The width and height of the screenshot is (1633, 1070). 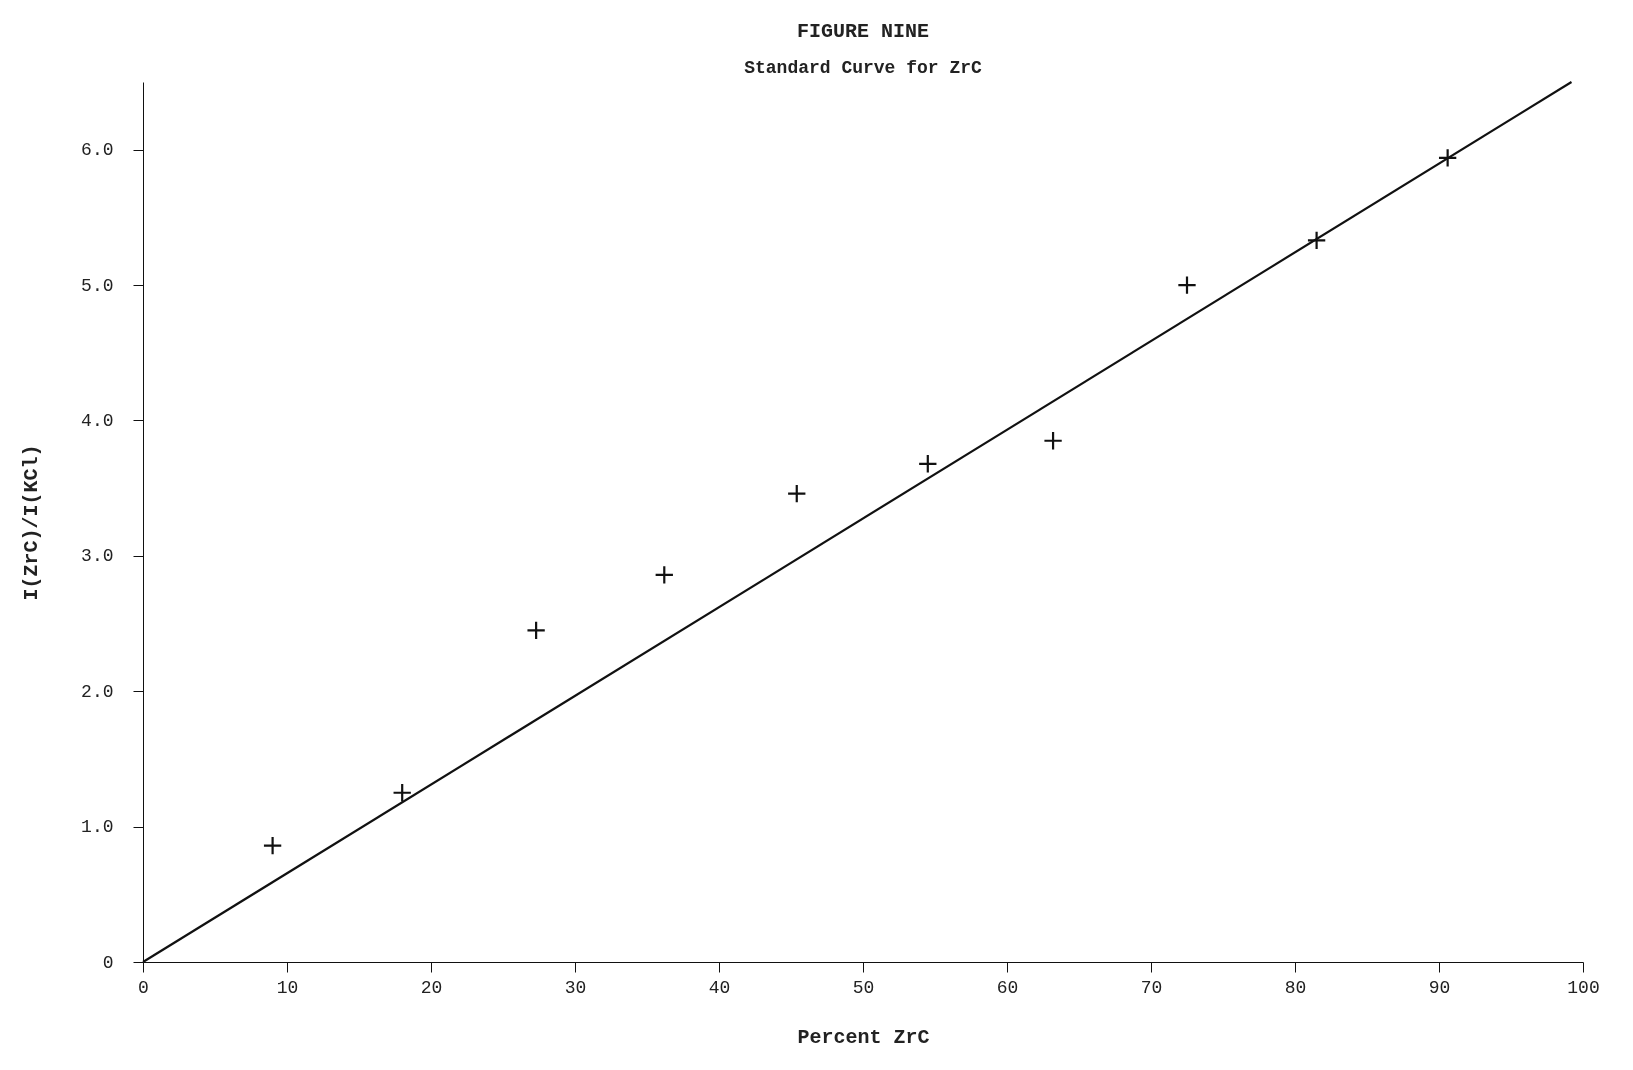 What do you see at coordinates (431, 987) in the screenshot?
I see `x-tick-label: 20` at bounding box center [431, 987].